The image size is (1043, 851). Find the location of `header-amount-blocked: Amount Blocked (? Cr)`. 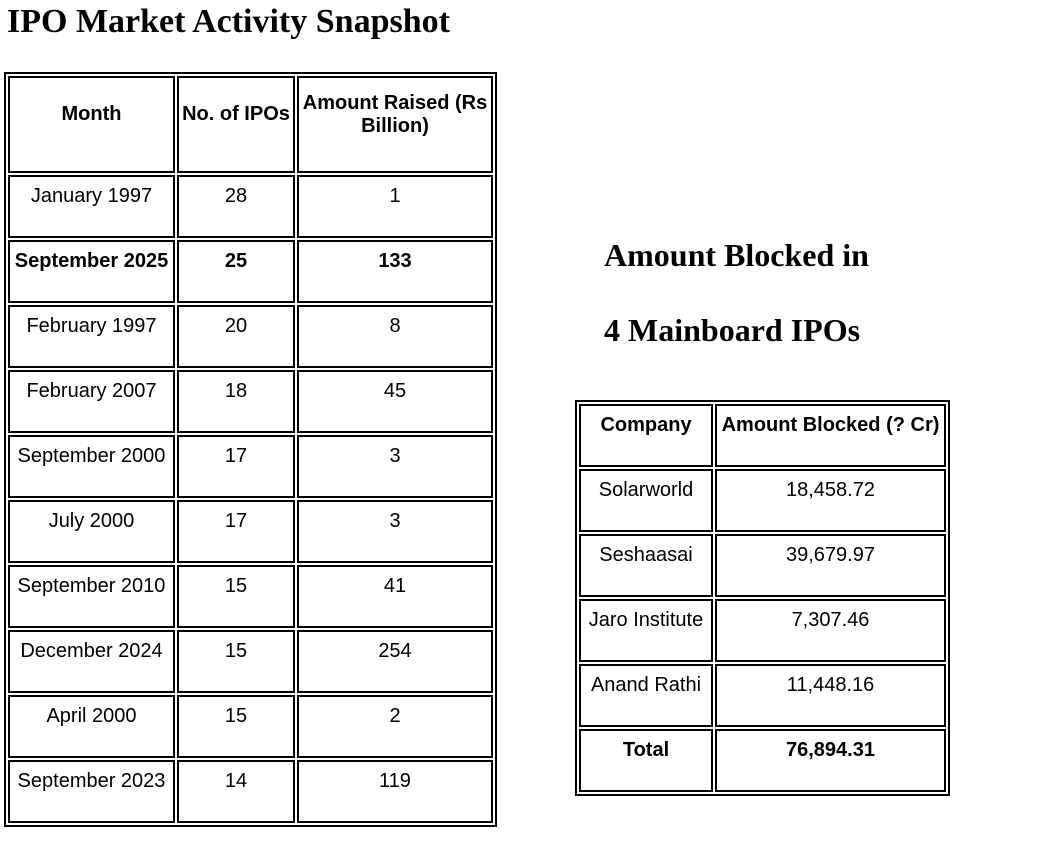

header-amount-blocked: Amount Blocked (? Cr) is located at coordinates (830, 435).